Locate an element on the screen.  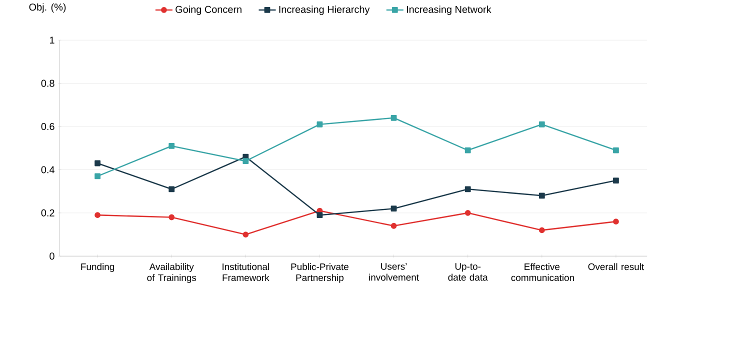
legend-label: Increasing Hierarchy is located at coordinates (324, 10).